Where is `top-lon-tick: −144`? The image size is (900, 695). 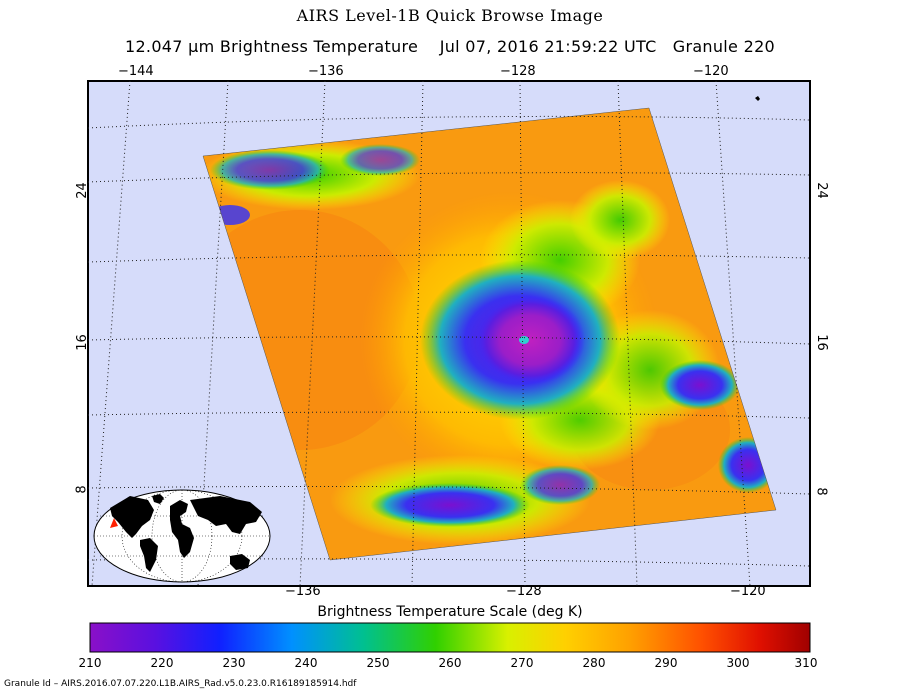 top-lon-tick: −144 is located at coordinates (136, 71).